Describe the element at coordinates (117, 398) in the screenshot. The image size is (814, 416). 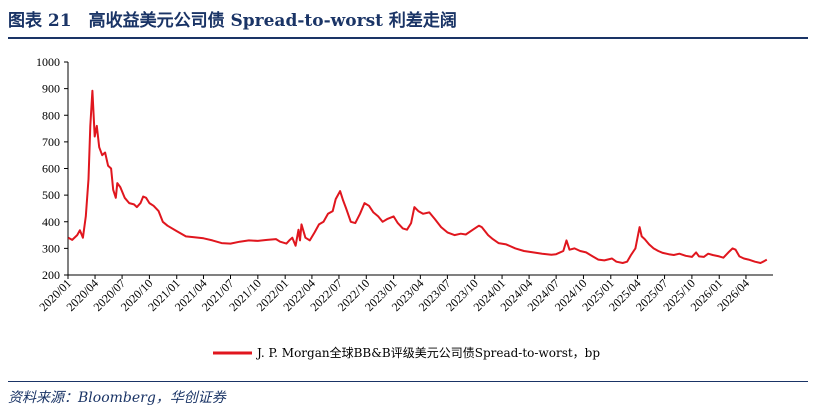
I see `source-note: 资料来源：Bloomberg，华创证券` at that location.